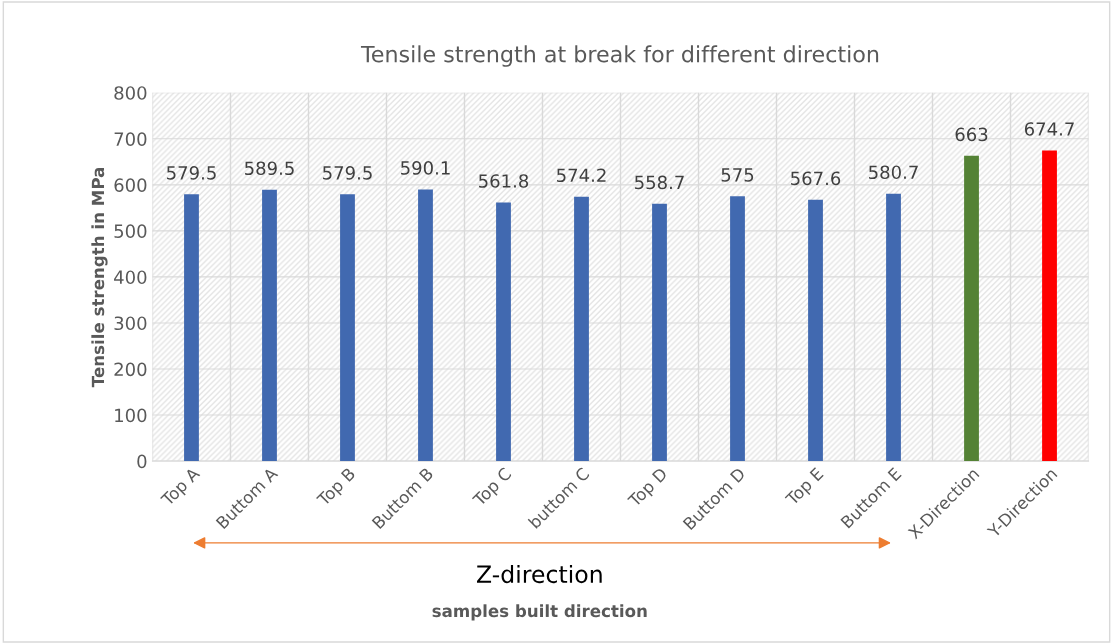 The image size is (1113, 644). Describe the element at coordinates (893, 172) in the screenshot. I see `data-label: 580.7` at that location.